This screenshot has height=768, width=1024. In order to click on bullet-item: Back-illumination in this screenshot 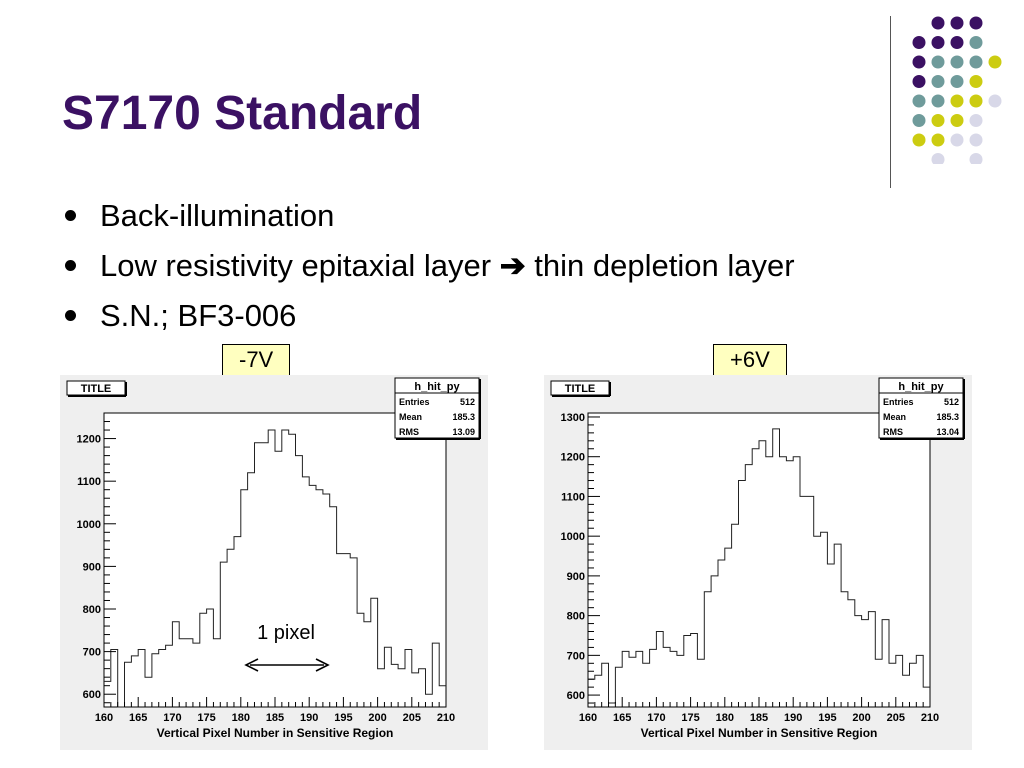, I will do `click(428, 221)`.